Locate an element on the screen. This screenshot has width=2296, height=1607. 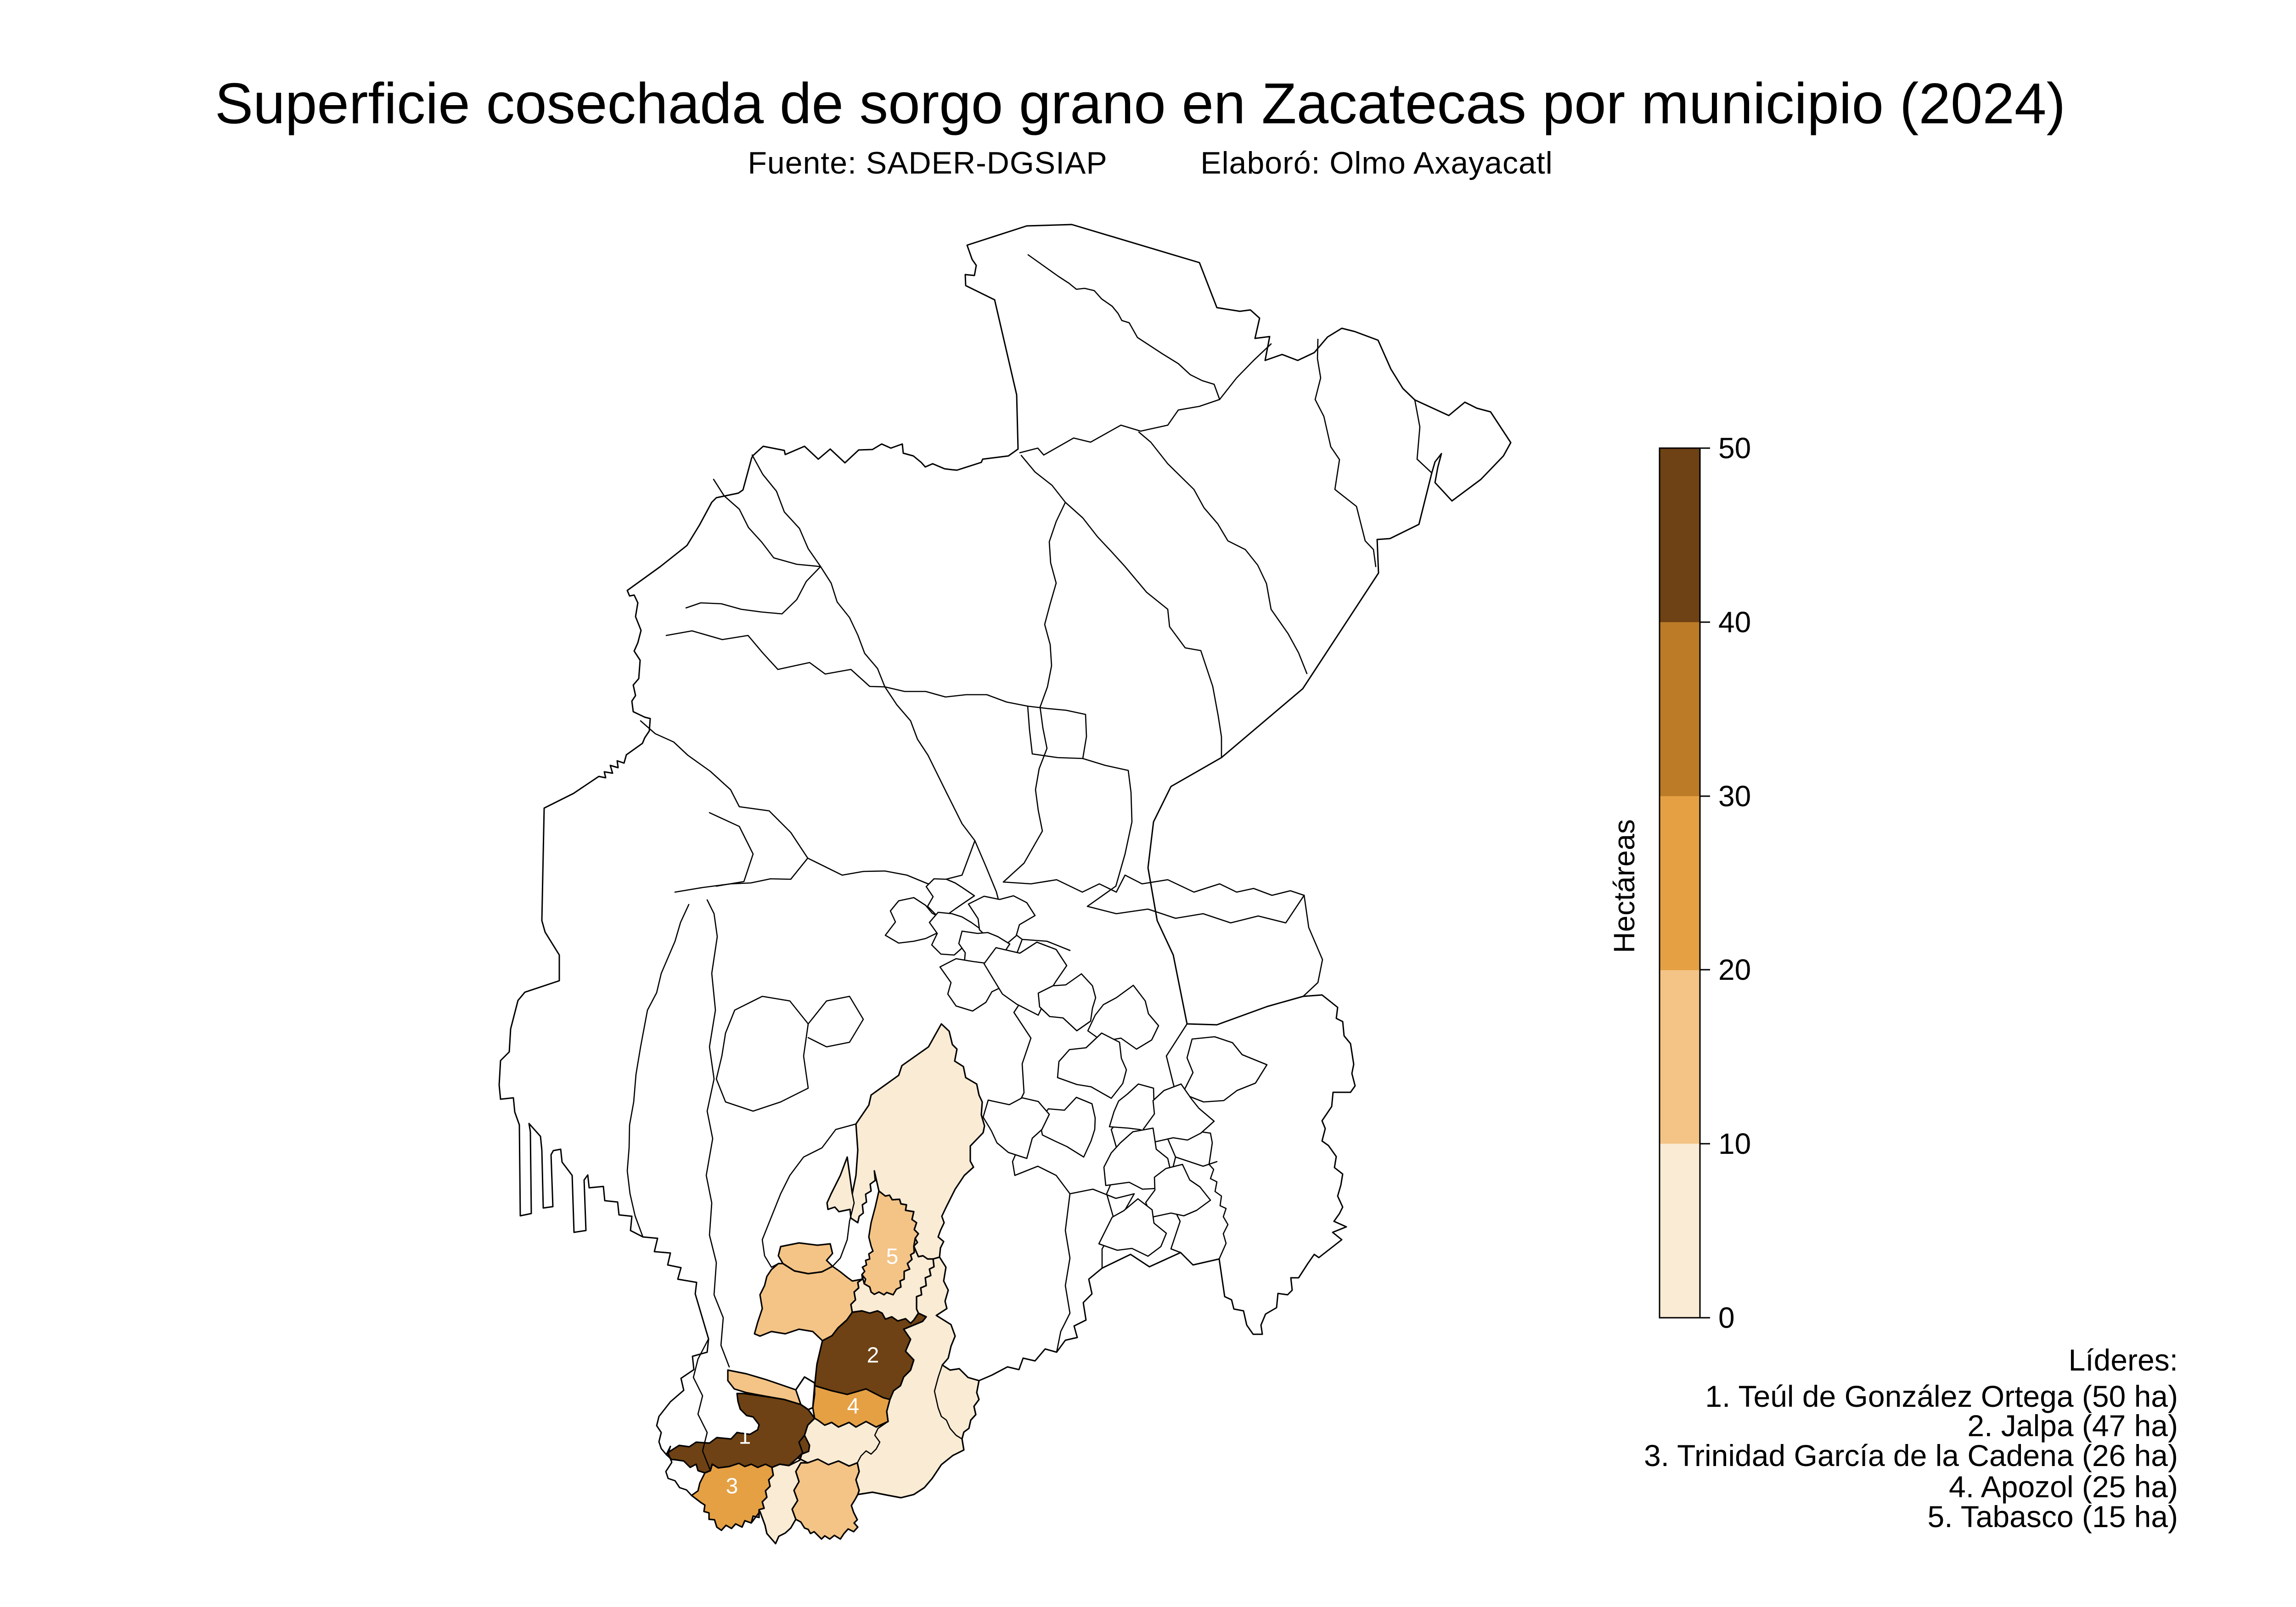
svg-text: Hectáreas is located at coordinates (1624, 886).